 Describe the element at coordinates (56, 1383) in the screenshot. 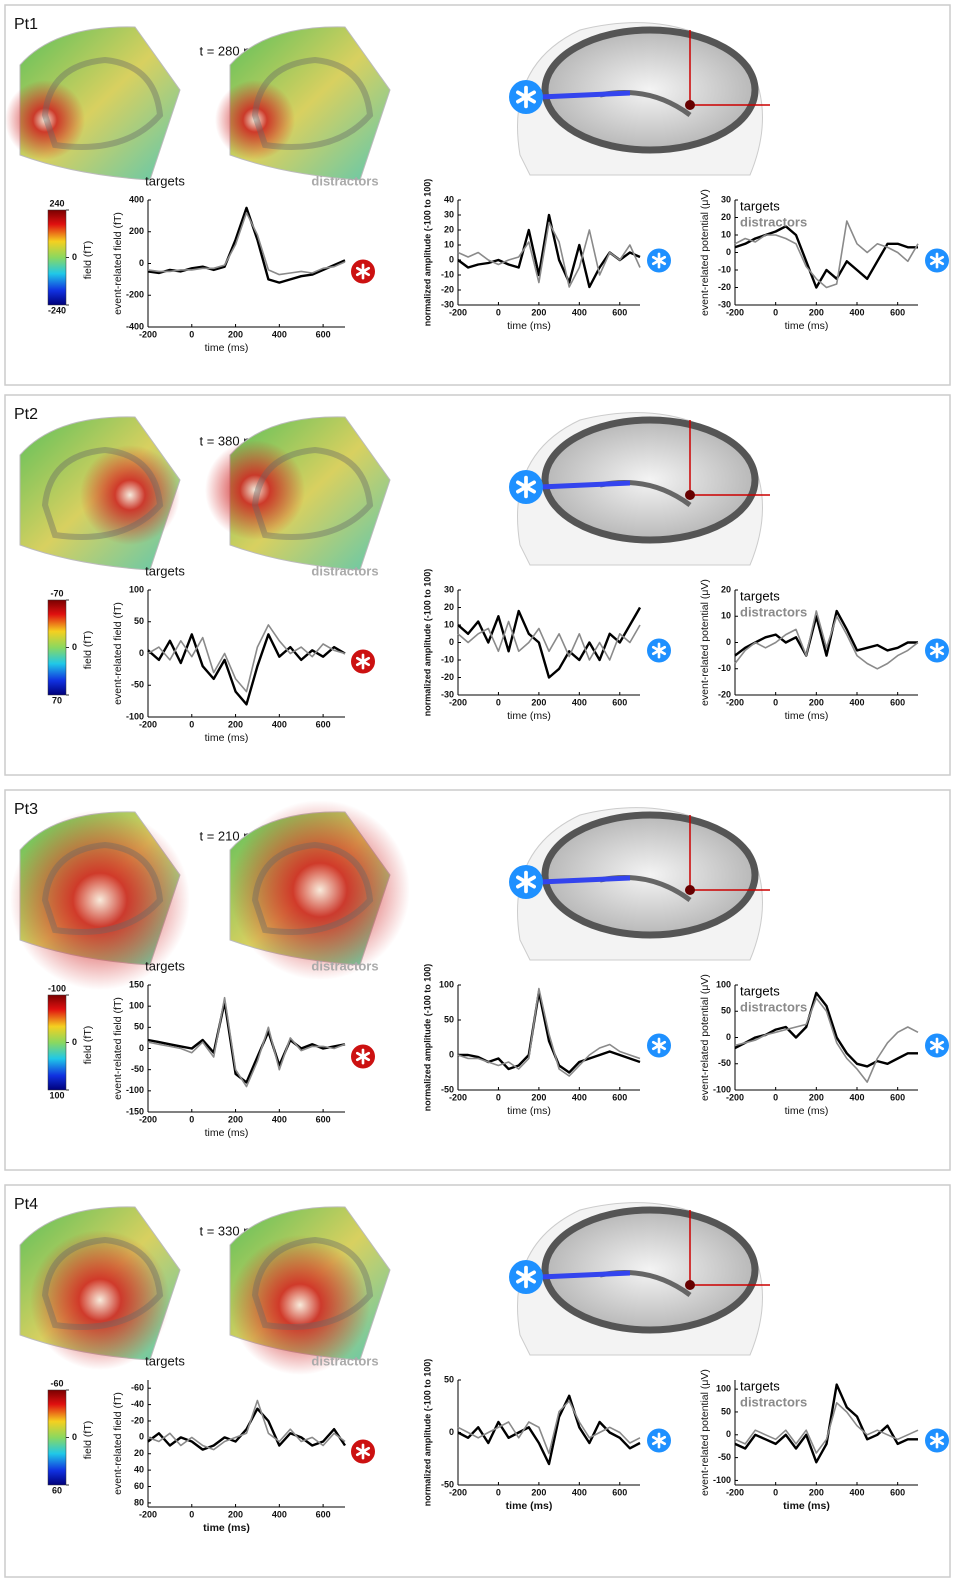

I see `colorbar-tick-label: -60` at that location.